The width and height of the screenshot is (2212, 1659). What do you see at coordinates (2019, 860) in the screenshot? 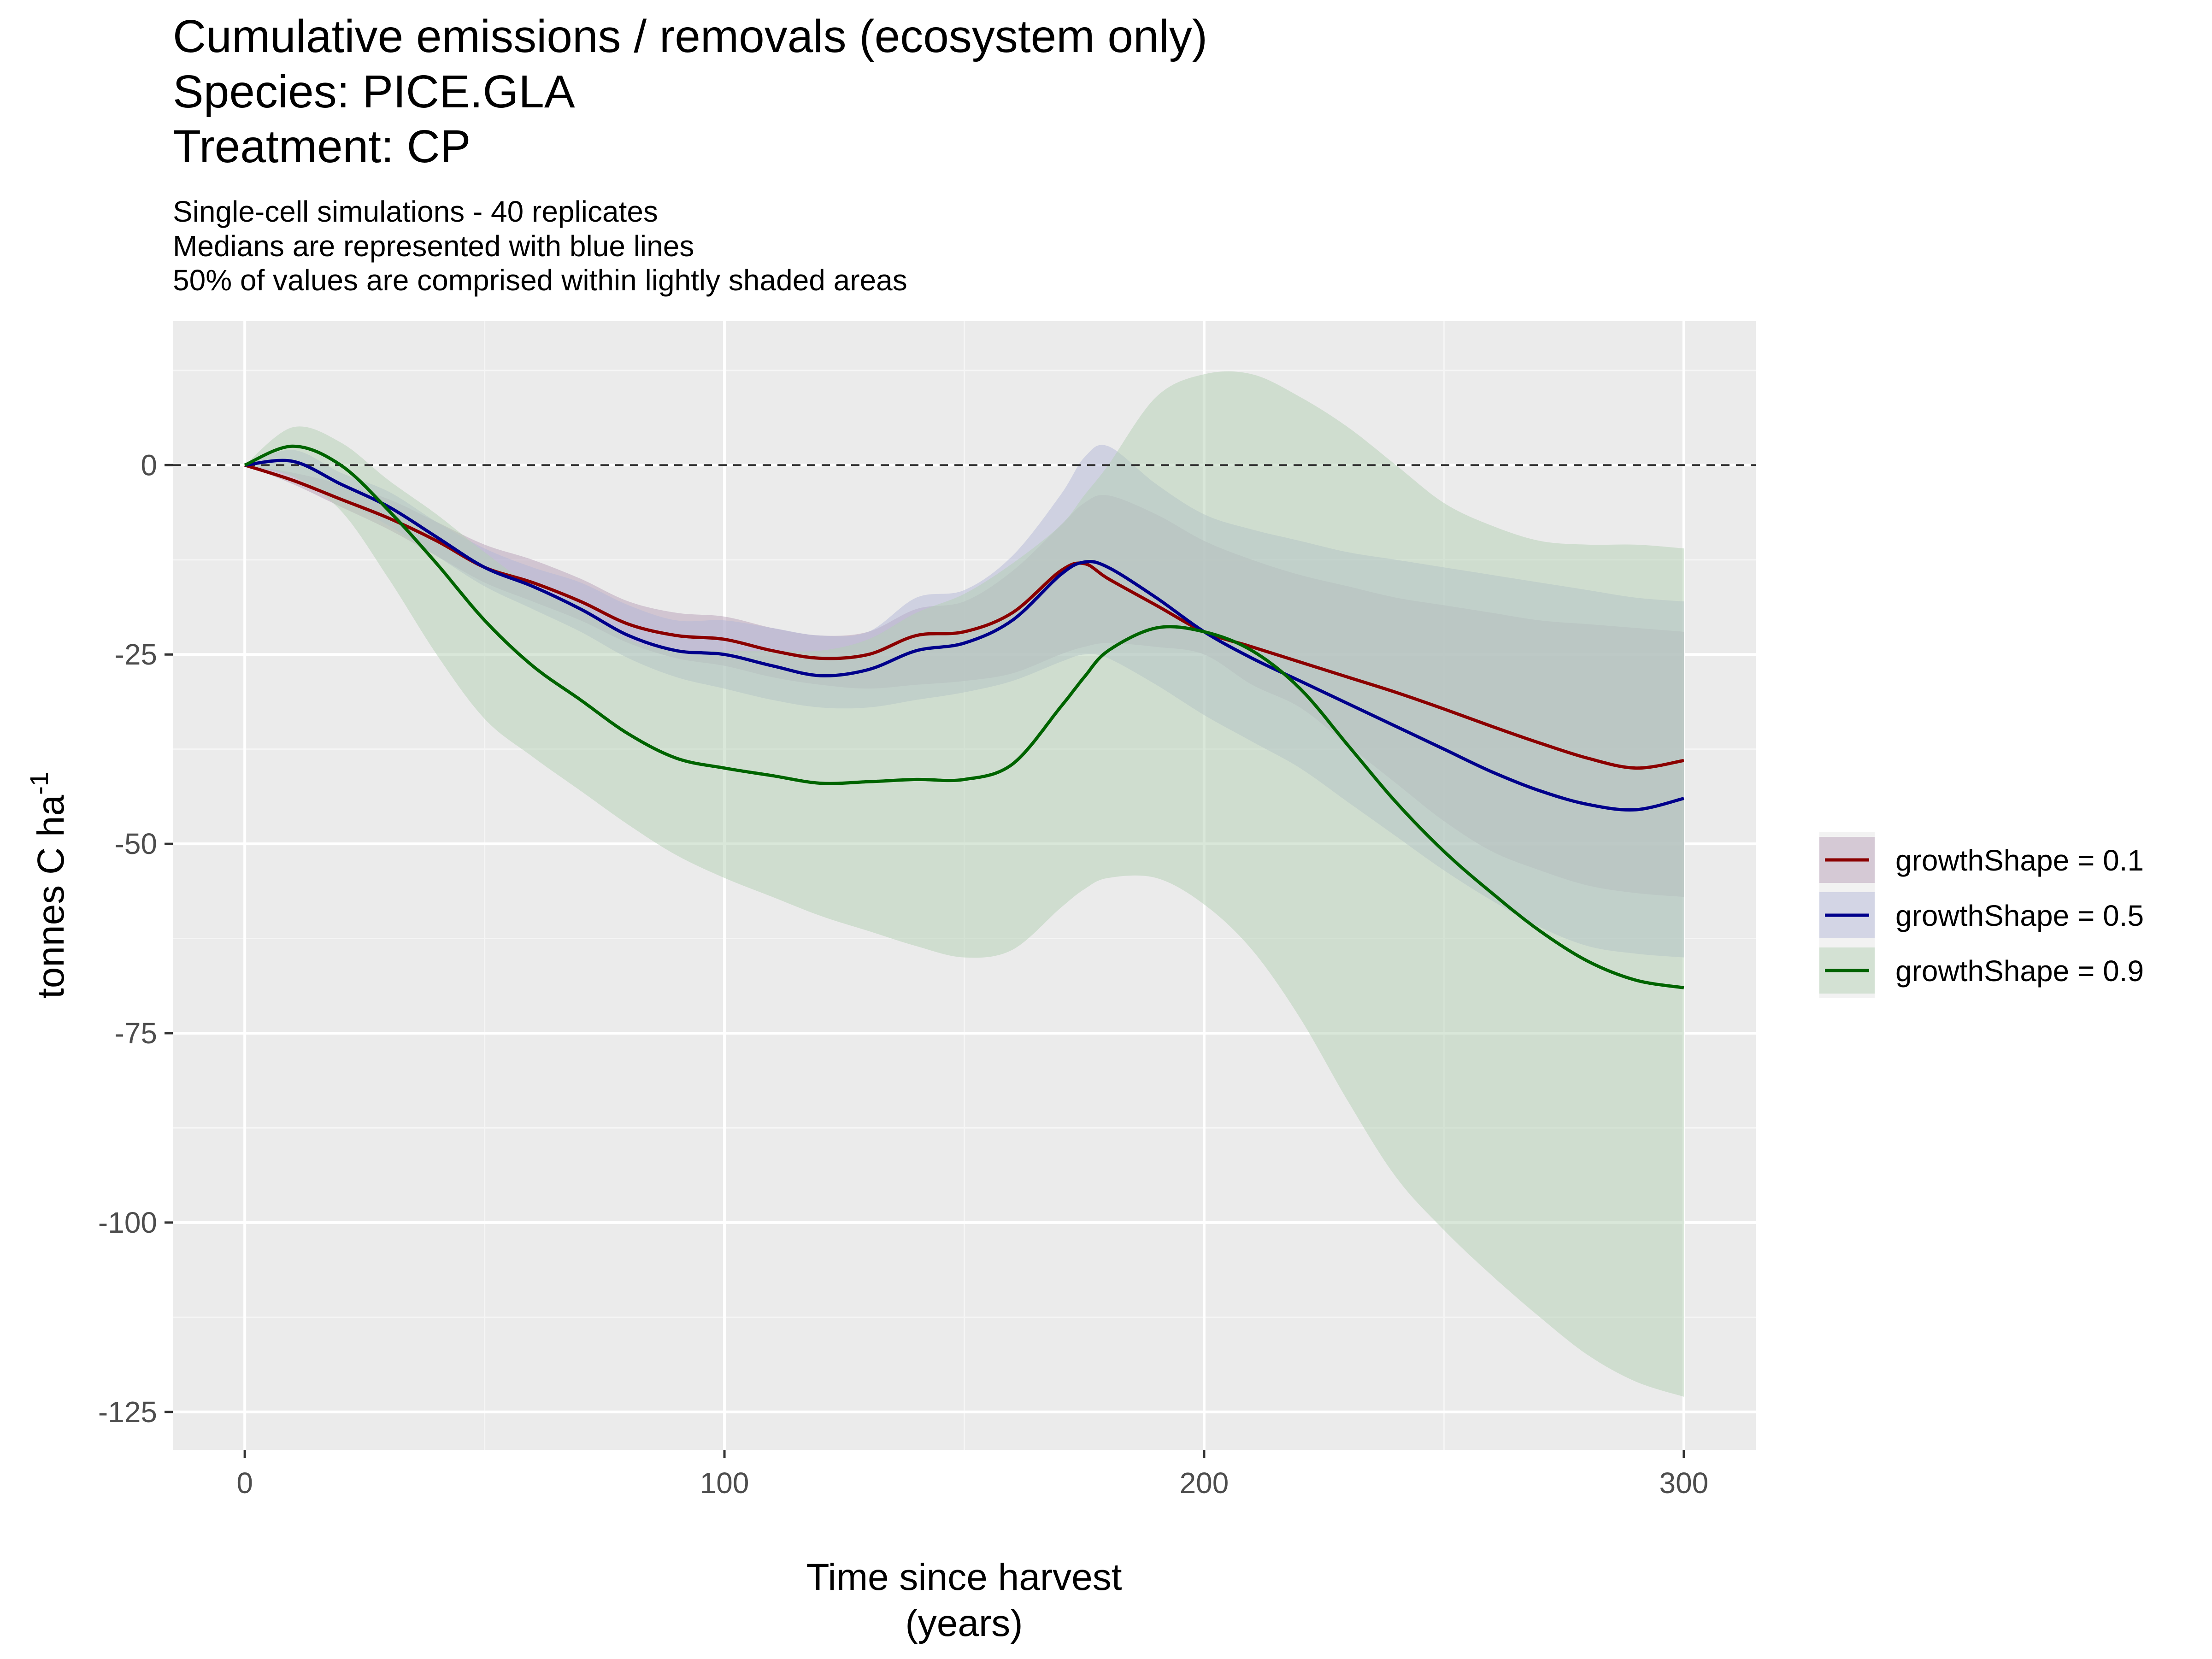
I see `legend-label: growthShape = 0.1` at bounding box center [2019, 860].